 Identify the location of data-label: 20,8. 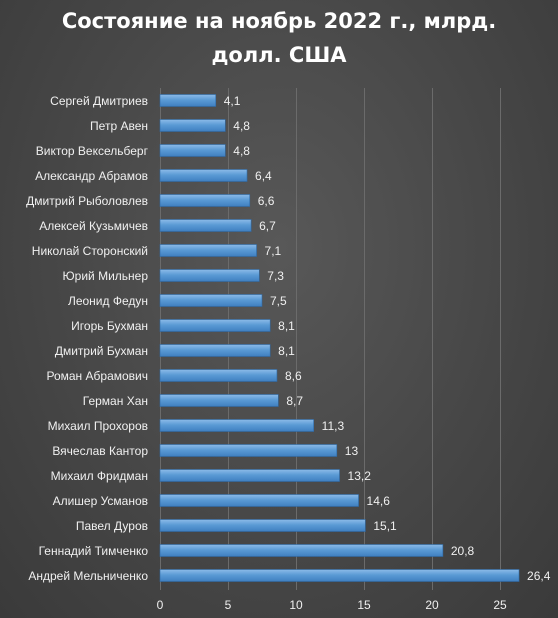
(463, 551).